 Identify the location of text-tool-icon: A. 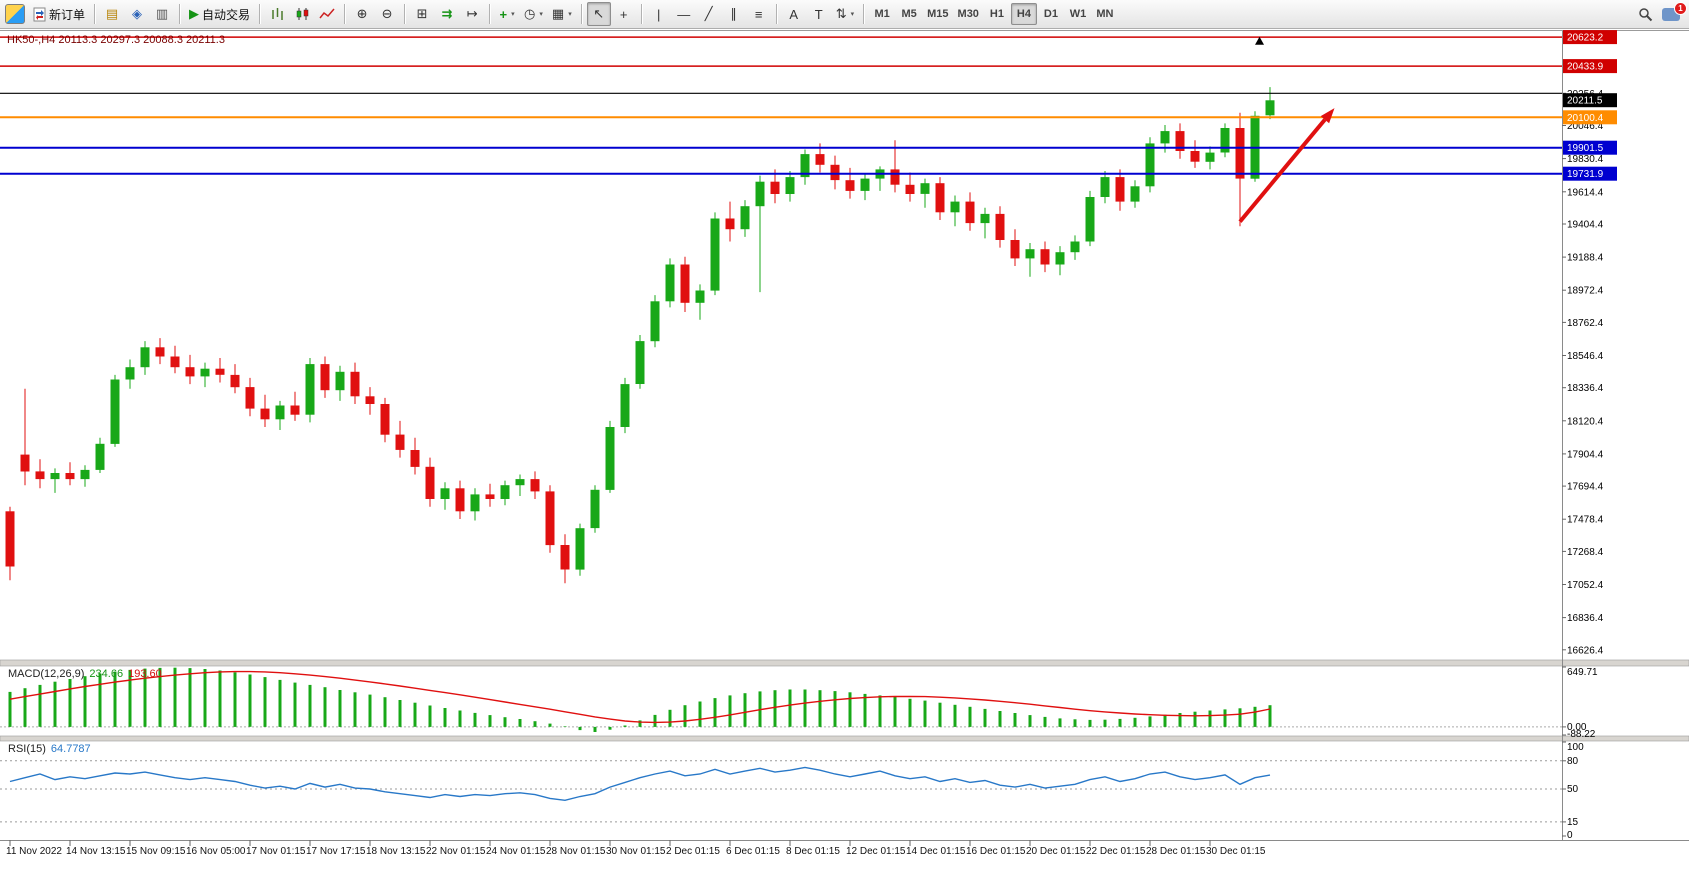
(794, 14).